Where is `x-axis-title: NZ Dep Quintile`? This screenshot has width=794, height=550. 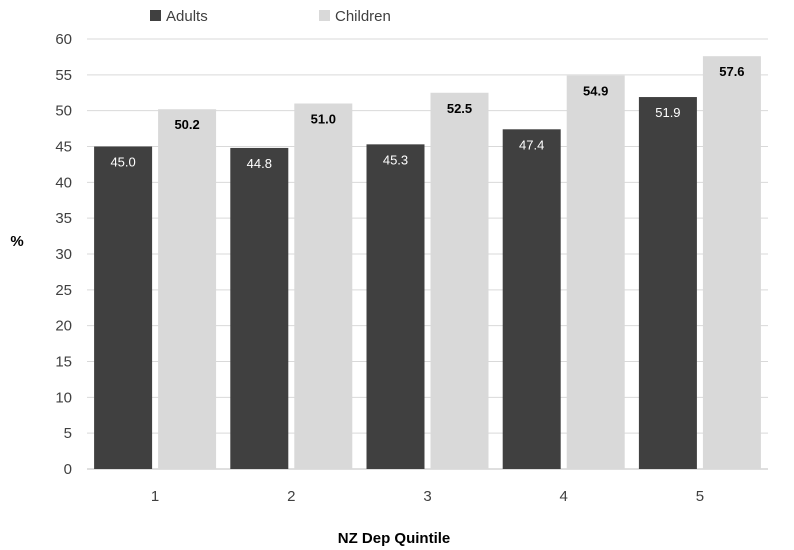
x-axis-title: NZ Dep Quintile is located at coordinates (394, 538).